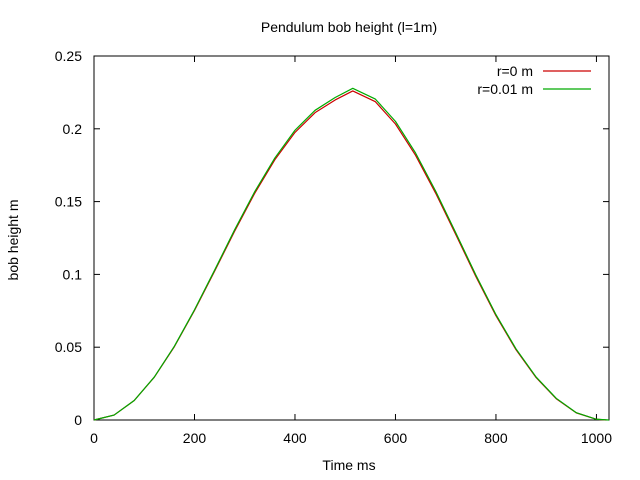 The image size is (640, 480). What do you see at coordinates (348, 465) in the screenshot?
I see `x-axis-label: Time ms` at bounding box center [348, 465].